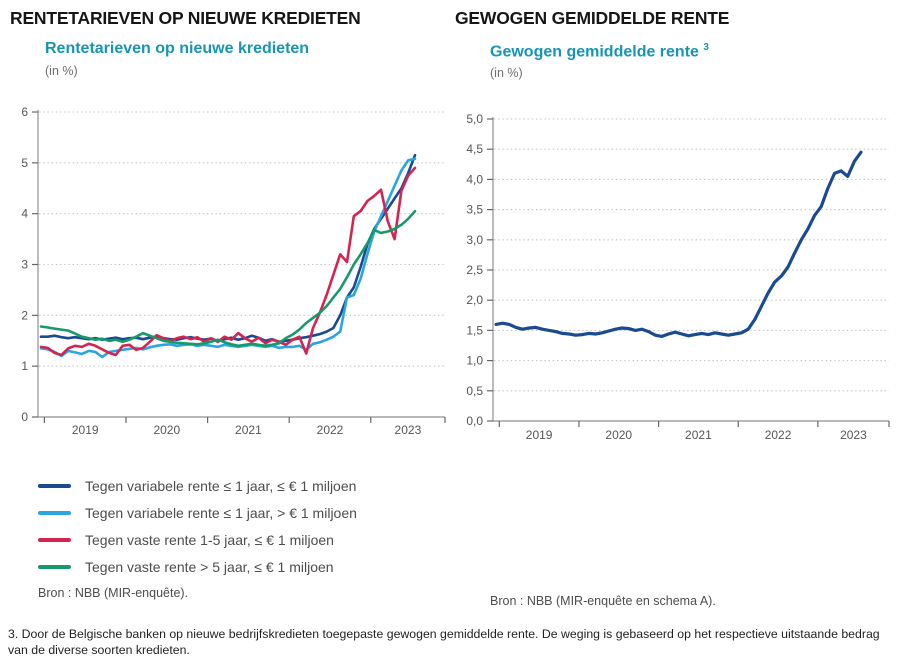 The width and height of the screenshot is (903, 663). What do you see at coordinates (24, 265) in the screenshot?
I see `y-tick-label: 3` at bounding box center [24, 265].